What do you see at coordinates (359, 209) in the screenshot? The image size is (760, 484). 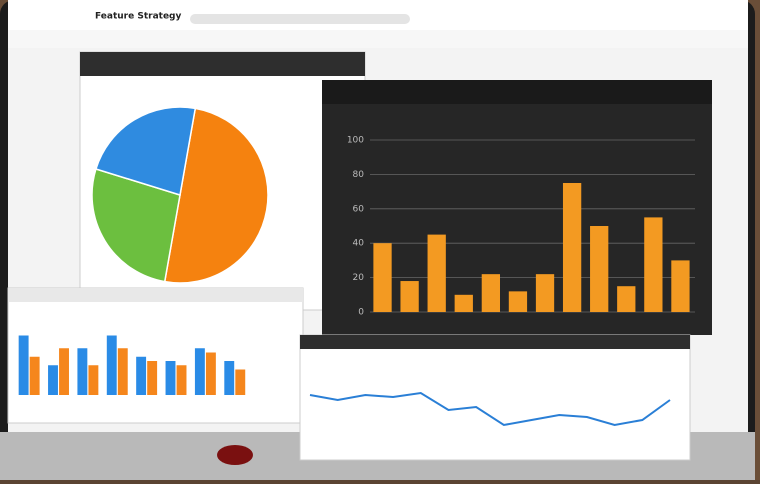 I see `y-tick-label: 60` at bounding box center [359, 209].